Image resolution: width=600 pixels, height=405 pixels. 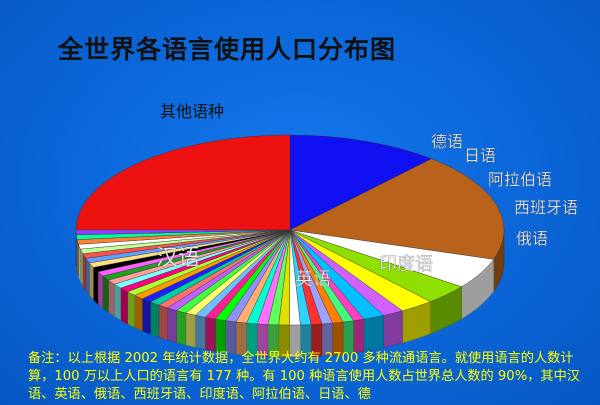 I want to click on pie-slice-其他语种, so click(x=183, y=232).